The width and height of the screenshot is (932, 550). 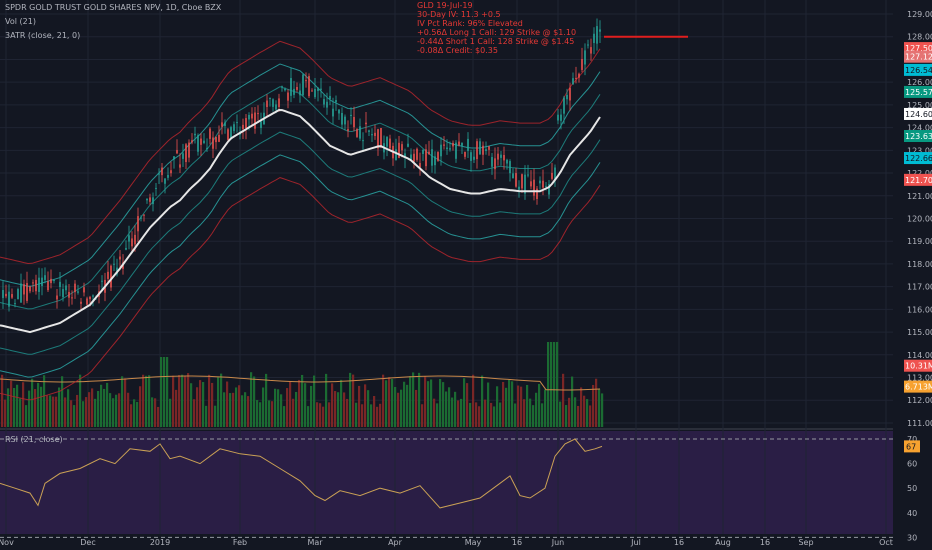 What do you see at coordinates (558, 542) in the screenshot?
I see `x-tick-label: Jun` at bounding box center [558, 542].